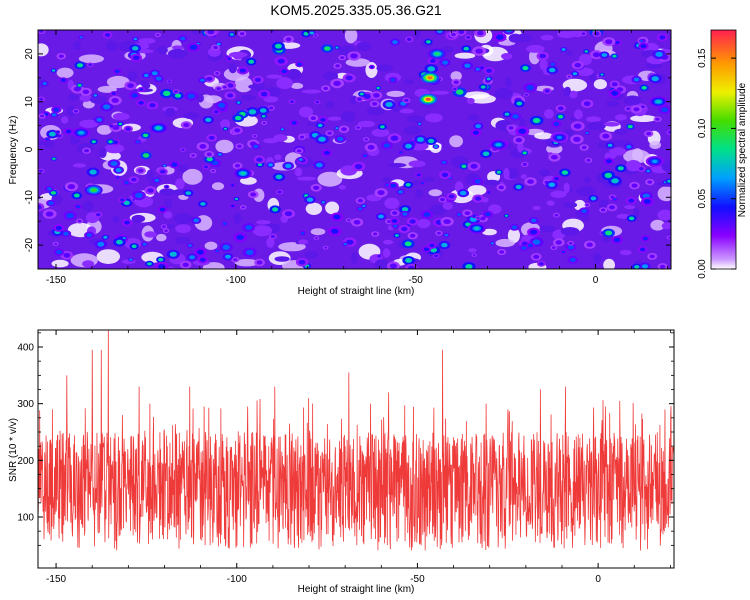  Describe the element at coordinates (158, 128) in the screenshot. I see `heatmap-peak-layer` at that location.